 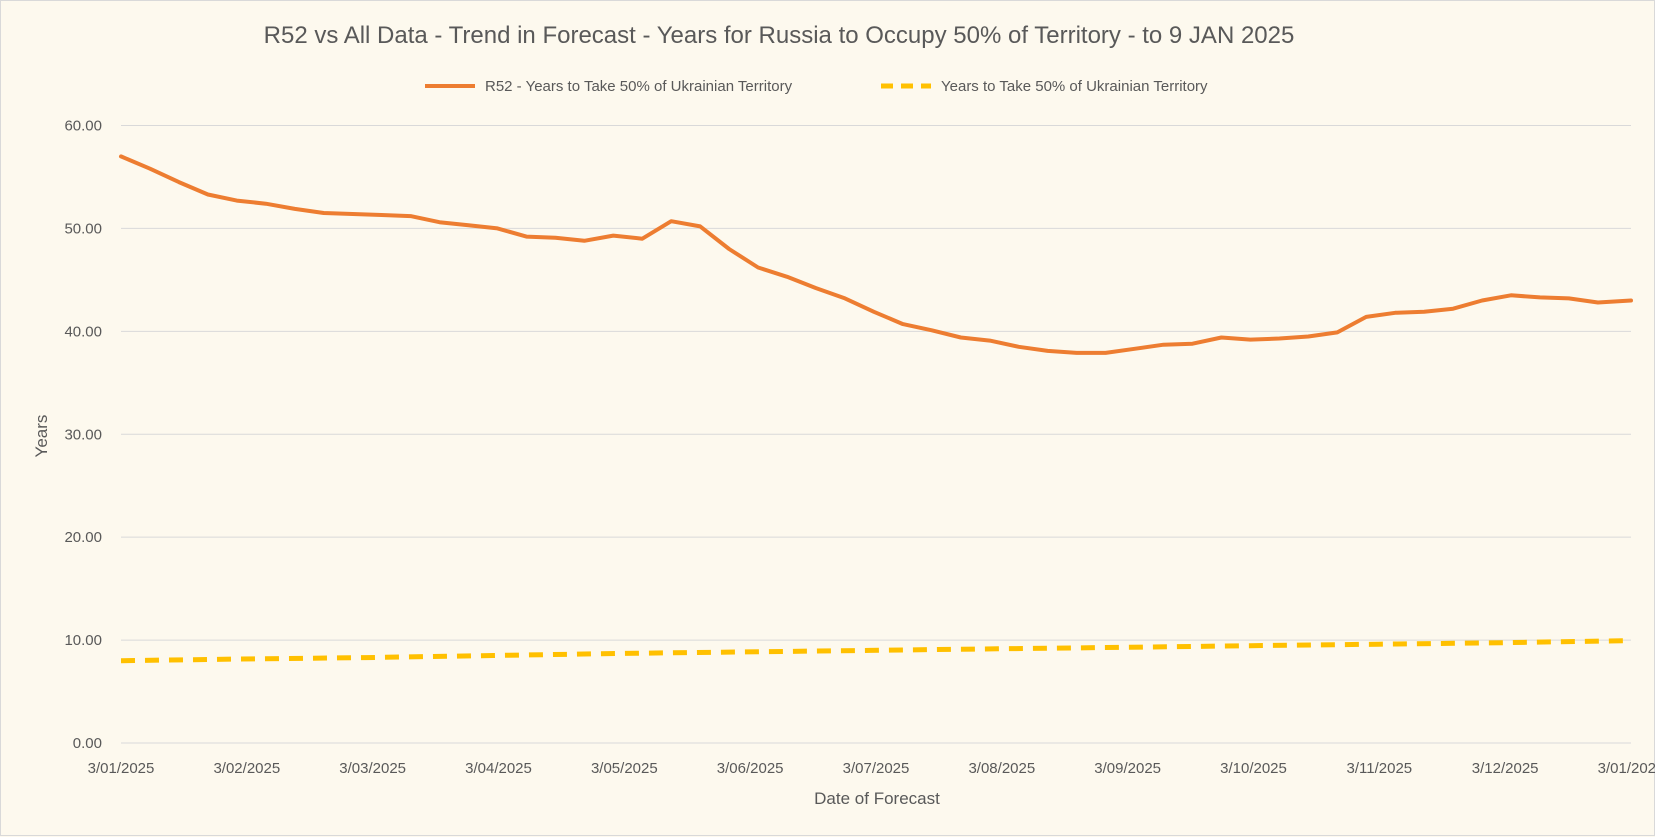 I want to click on x-tick-label: 3/01/2026, so click(x=1626, y=768).